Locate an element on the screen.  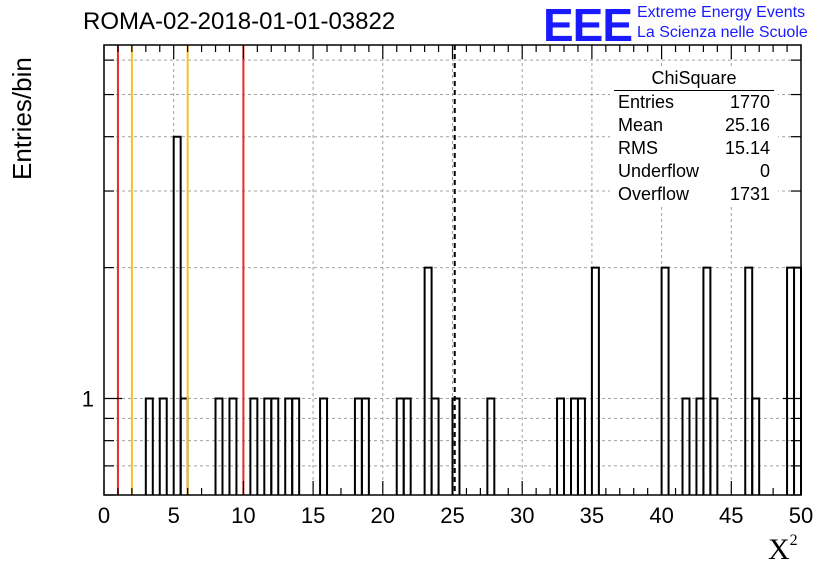
stats-row-rms: RMS 15.14 is located at coordinates (694, 148).